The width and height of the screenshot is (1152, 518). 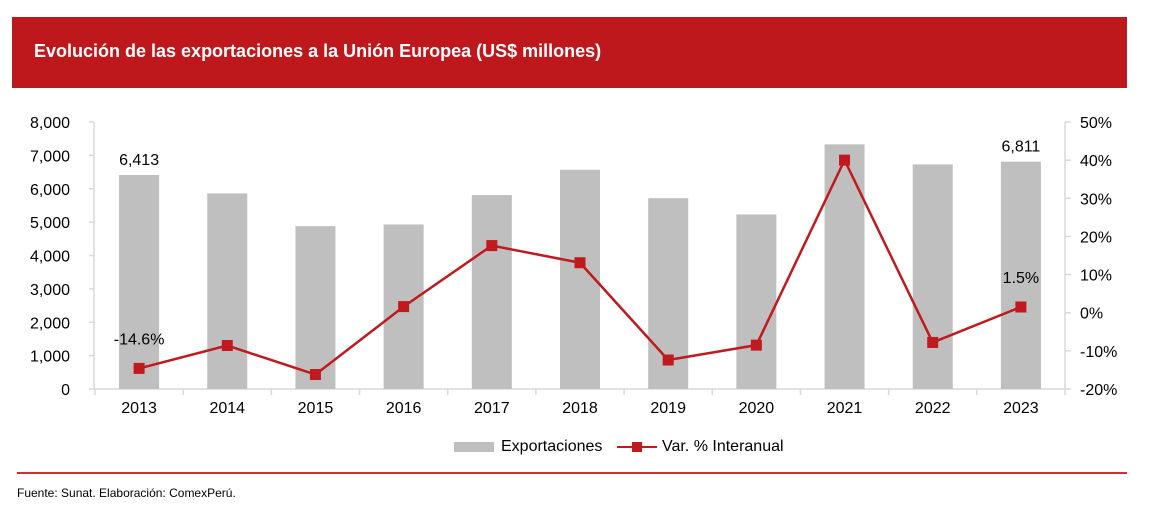 I want to click on x-axis-tick-label: 2022, so click(x=933, y=408).